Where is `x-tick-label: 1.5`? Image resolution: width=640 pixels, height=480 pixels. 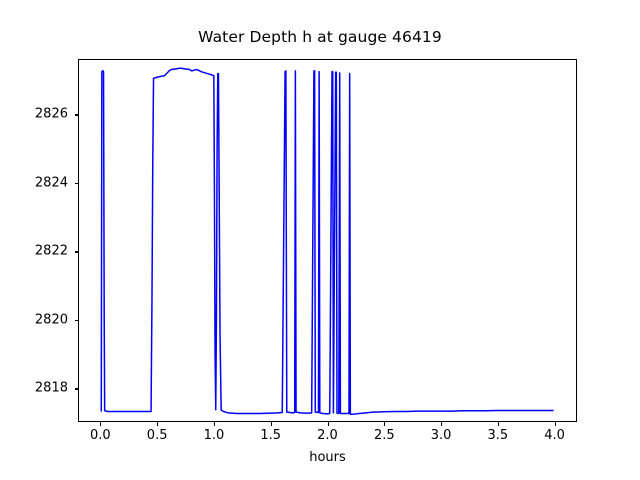 x-tick-label: 1.5 is located at coordinates (271, 435).